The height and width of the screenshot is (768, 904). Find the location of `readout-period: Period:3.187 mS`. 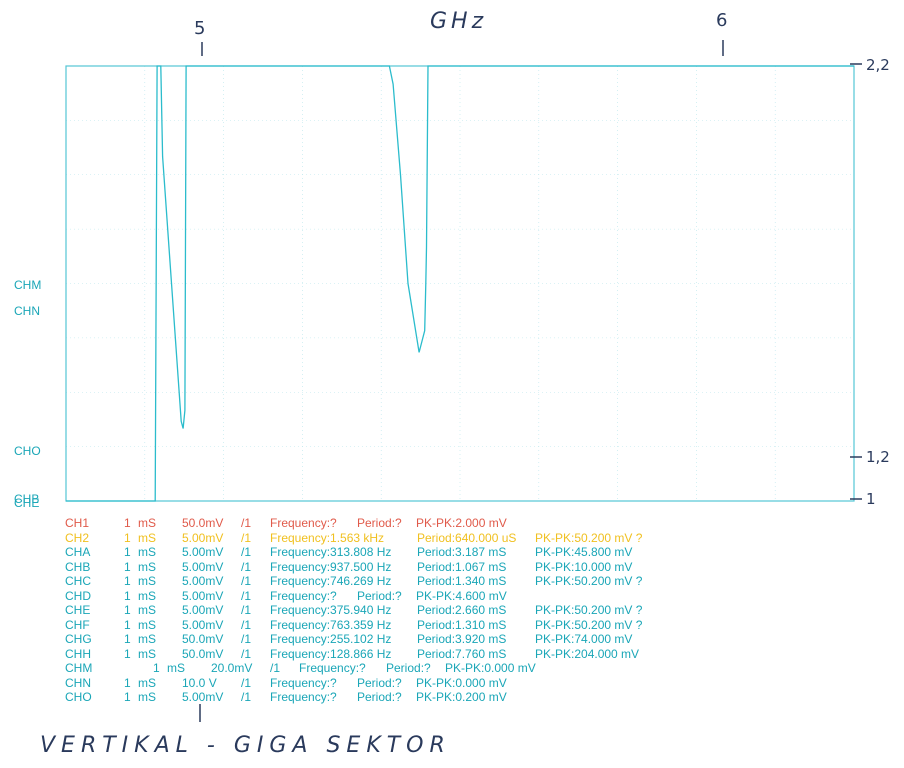

readout-period: Period:3.187 mS is located at coordinates (462, 552).